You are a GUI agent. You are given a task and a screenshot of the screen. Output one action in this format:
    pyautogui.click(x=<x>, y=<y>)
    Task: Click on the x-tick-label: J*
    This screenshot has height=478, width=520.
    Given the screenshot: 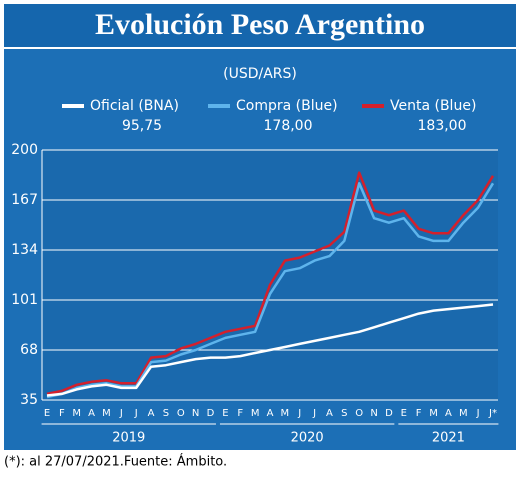 What is the action you would take?
    pyautogui.click(x=492, y=413)
    